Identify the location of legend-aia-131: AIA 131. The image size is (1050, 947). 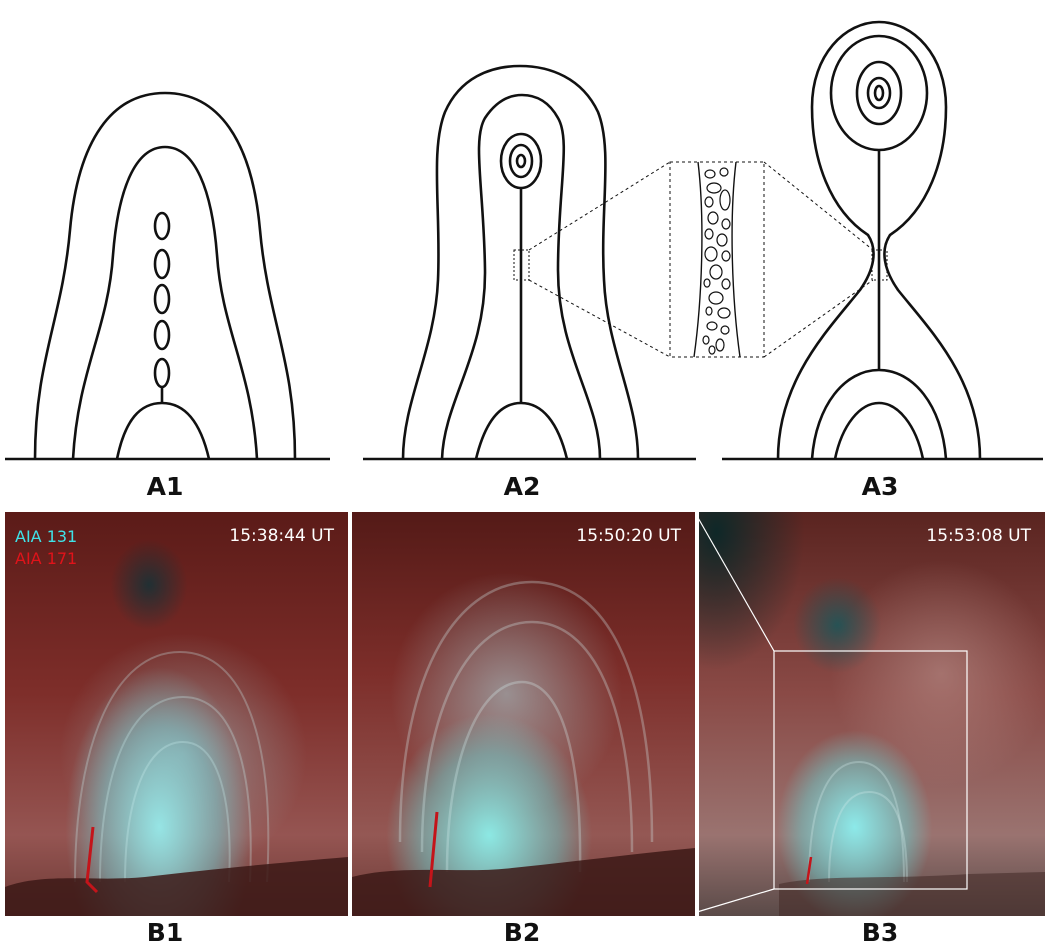
(46, 536).